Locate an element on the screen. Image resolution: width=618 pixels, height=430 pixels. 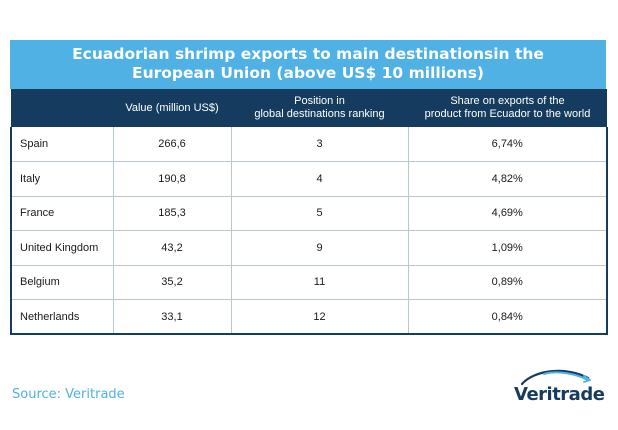
header-position-line-1: Position in is located at coordinates (319, 101).